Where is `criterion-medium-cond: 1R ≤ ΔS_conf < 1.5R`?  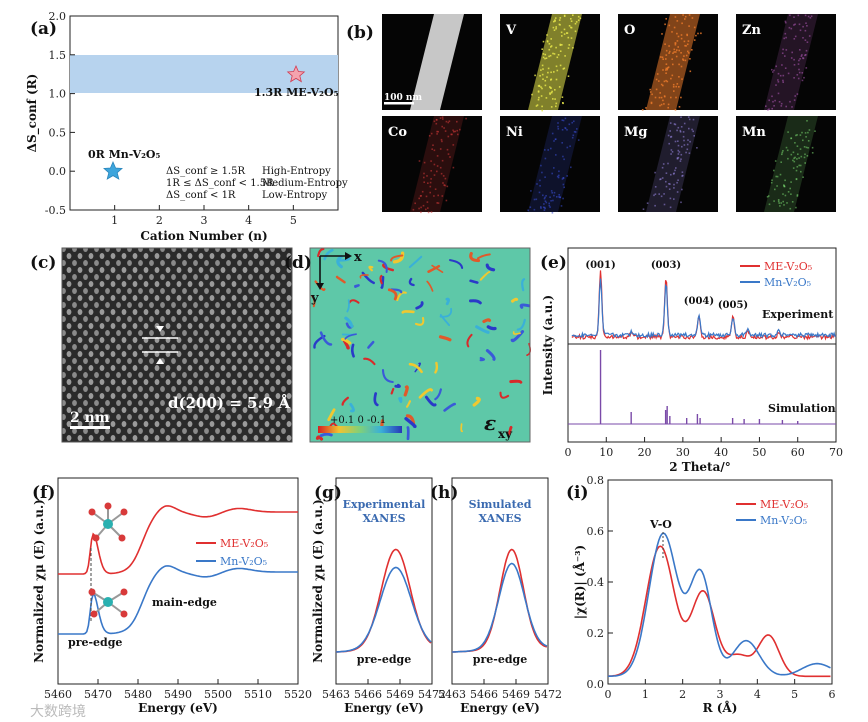
criterion-medium-cond: 1R ≤ ΔS_conf < 1.5R is located at coordinates (220, 183).